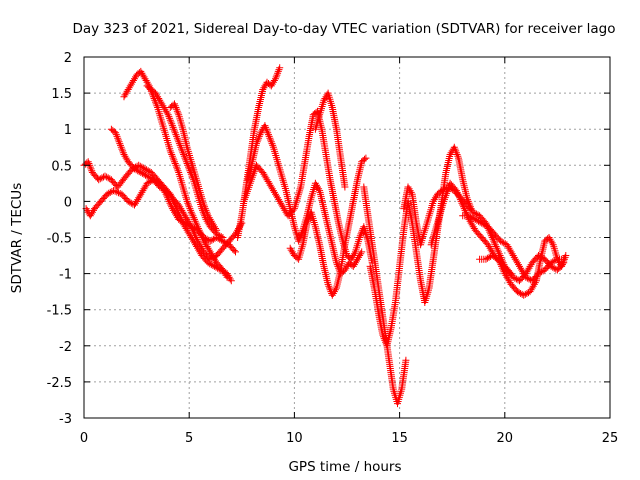 Image resolution: width=640 pixels, height=480 pixels. What do you see at coordinates (68, 58) in the screenshot?
I see `y-tick-label: 2` at bounding box center [68, 58].